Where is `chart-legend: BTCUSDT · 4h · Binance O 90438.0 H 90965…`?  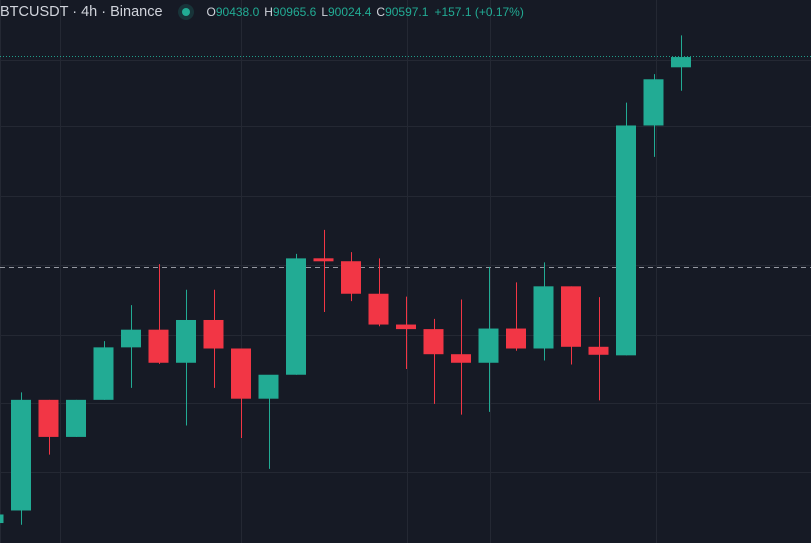
chart-legend: BTCUSDT · 4h · Binance O 90438.0 H 90965… is located at coordinates (262, 12).